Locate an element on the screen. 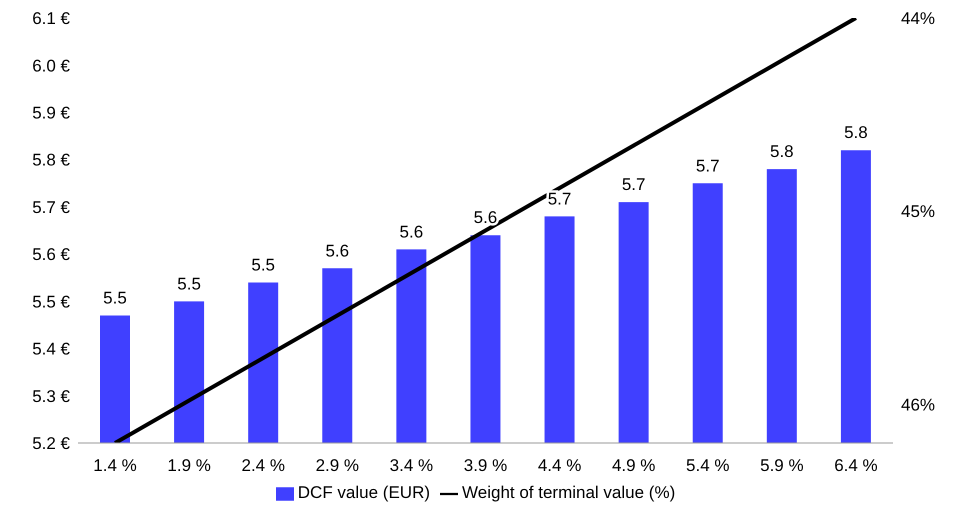  y2-tick-label: 44% is located at coordinates (918, 18).